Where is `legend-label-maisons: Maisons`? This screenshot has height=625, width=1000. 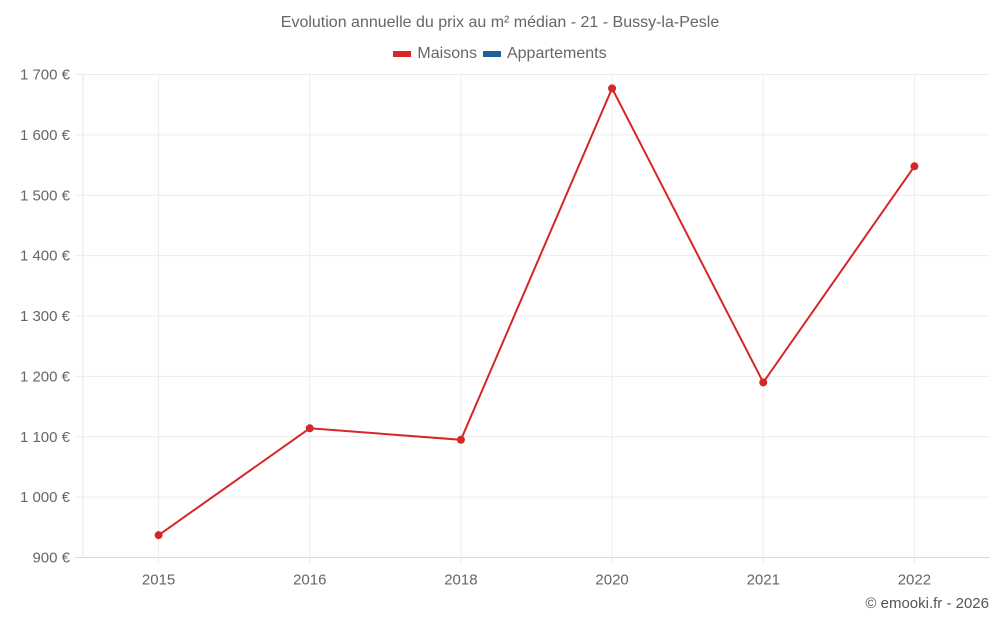 legend-label-maisons: Maisons is located at coordinates (447, 53).